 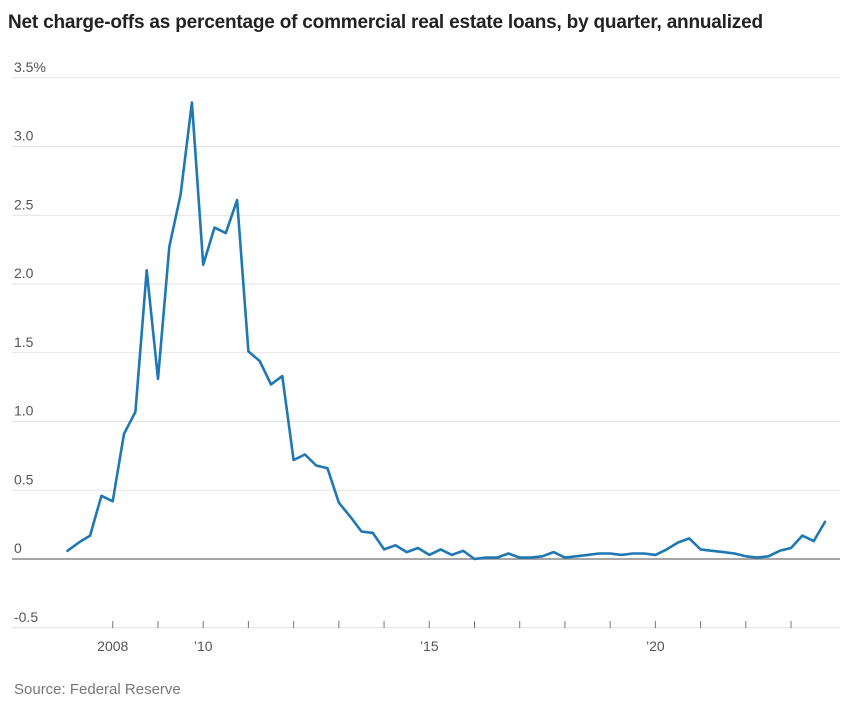 What do you see at coordinates (24, 273) in the screenshot?
I see `y-tick-label: 2.0` at bounding box center [24, 273].